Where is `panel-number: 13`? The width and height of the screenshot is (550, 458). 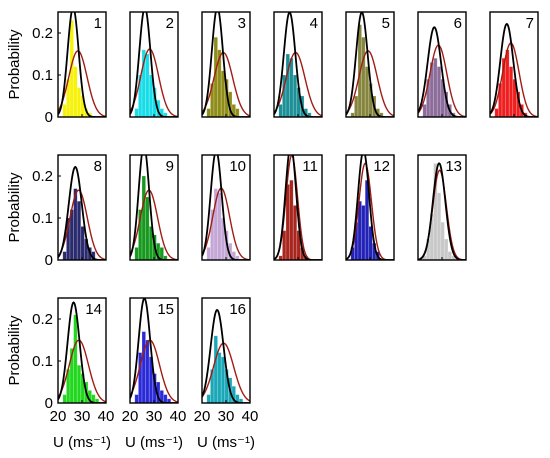
panel-number: 13 is located at coordinates (453, 166).